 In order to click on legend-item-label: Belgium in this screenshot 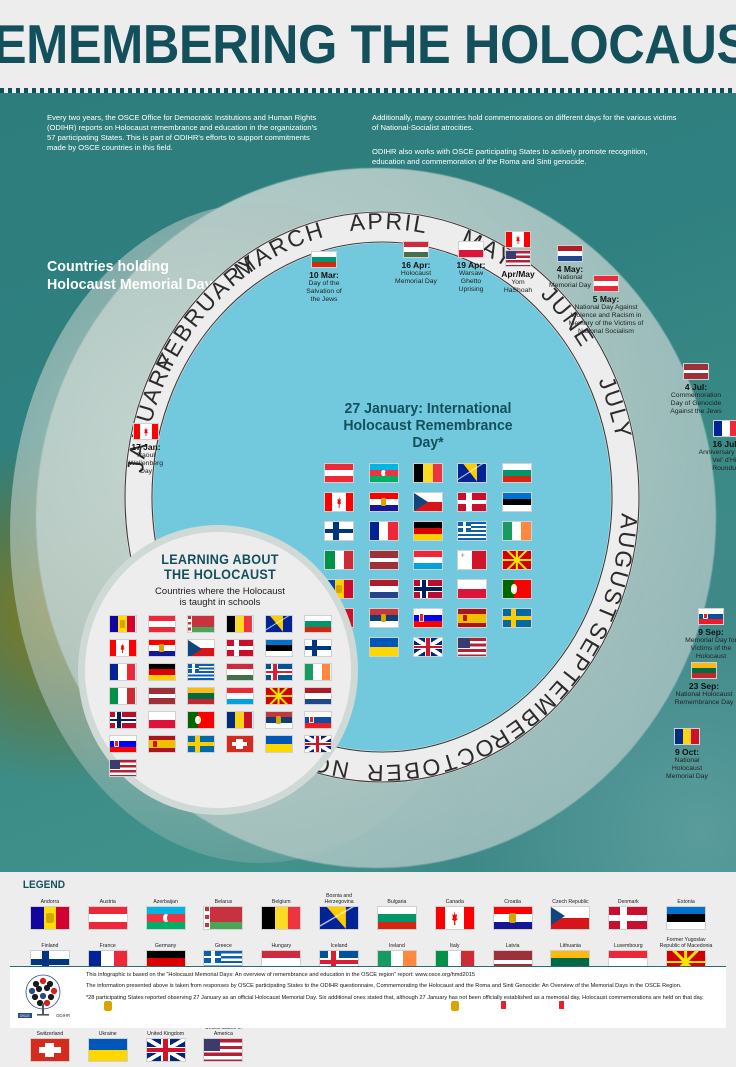, I will do `click(281, 902)`.